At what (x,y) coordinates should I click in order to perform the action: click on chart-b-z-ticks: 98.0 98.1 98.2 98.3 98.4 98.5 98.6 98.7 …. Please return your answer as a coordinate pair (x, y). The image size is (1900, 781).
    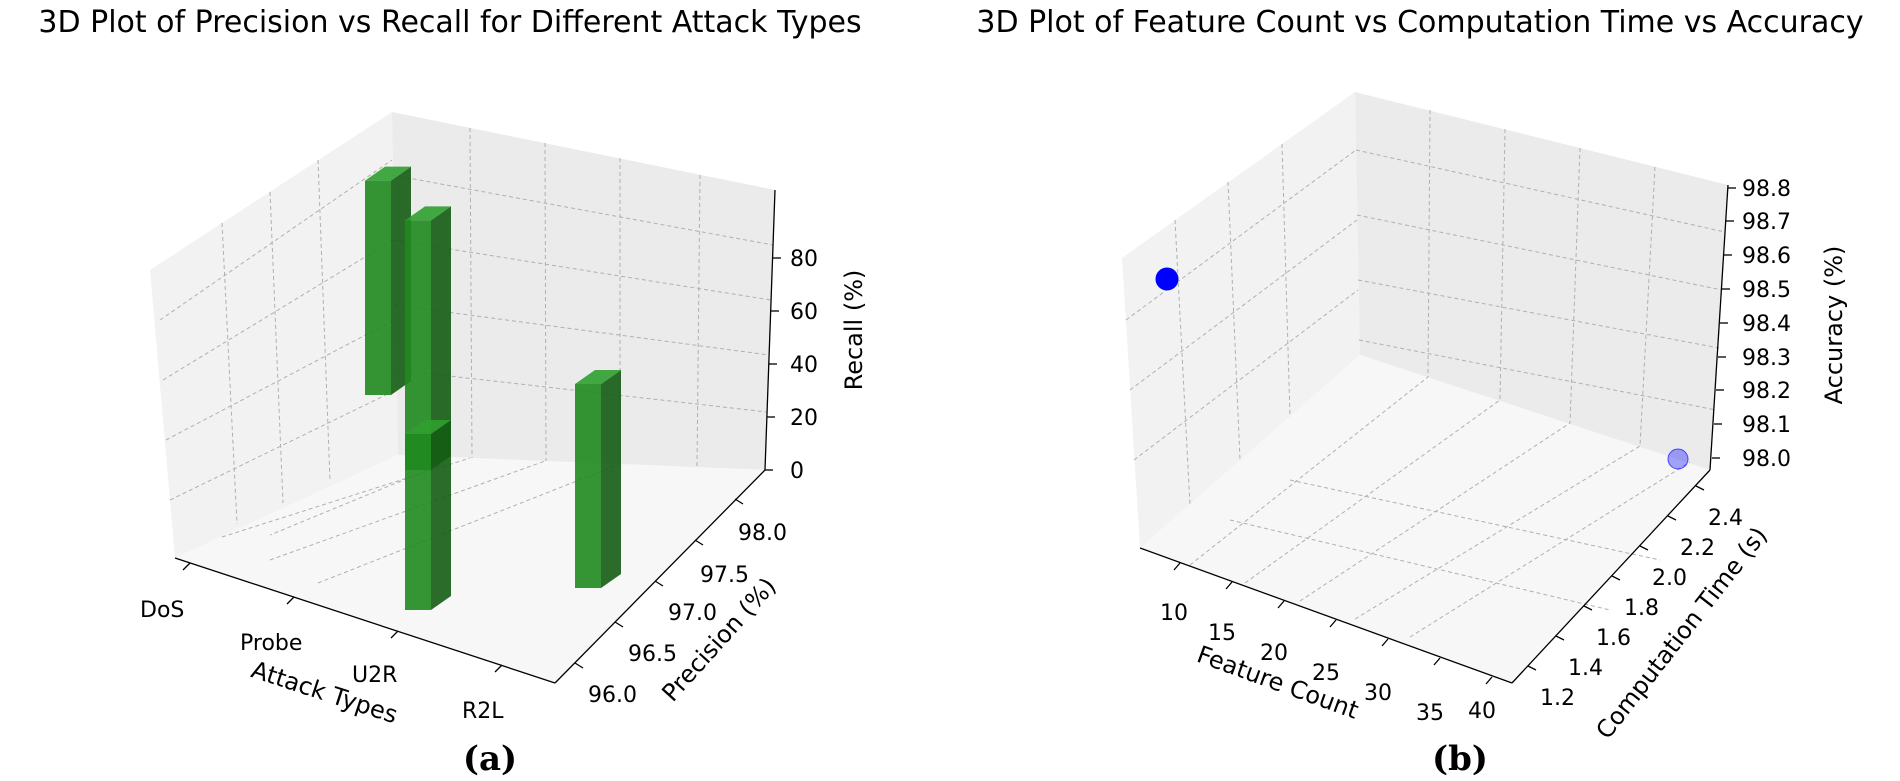
    Looking at the image, I should click on (1751, 324).